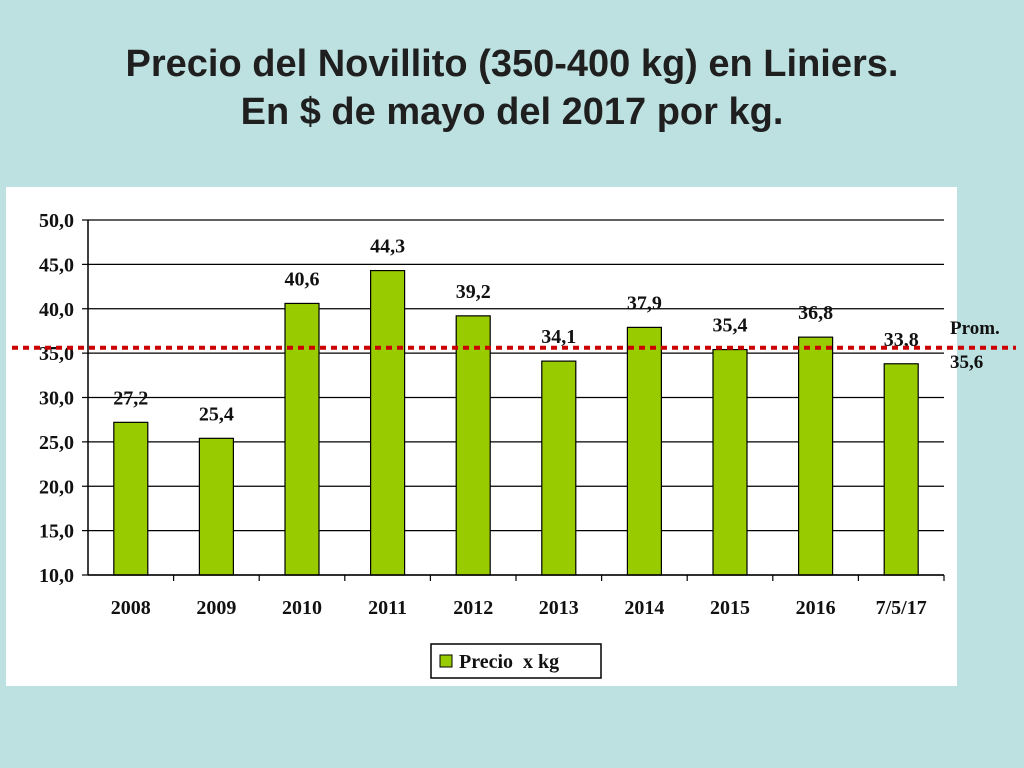 The image size is (1024, 768). Describe the element at coordinates (901, 340) in the screenshot. I see `data-label: 33,8` at that location.